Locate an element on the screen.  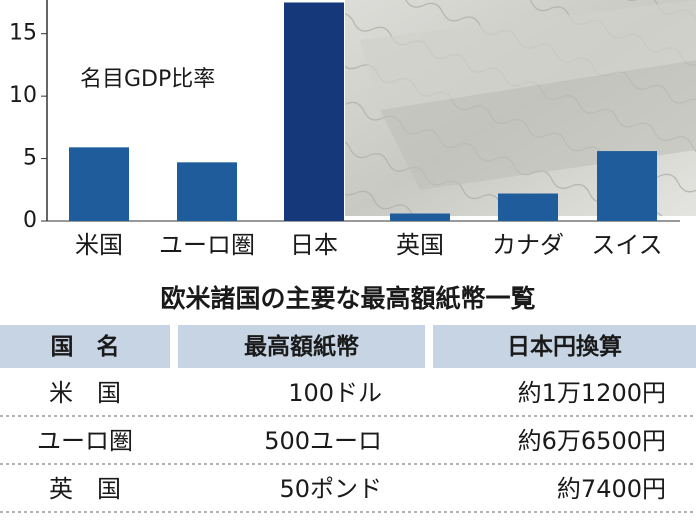
x-tick-label: 日本 is located at coordinates (314, 245).